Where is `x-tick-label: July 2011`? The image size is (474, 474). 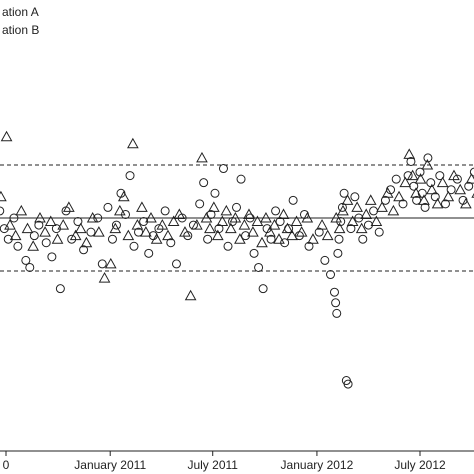 x-tick-label: July 2011 is located at coordinates (212, 465).